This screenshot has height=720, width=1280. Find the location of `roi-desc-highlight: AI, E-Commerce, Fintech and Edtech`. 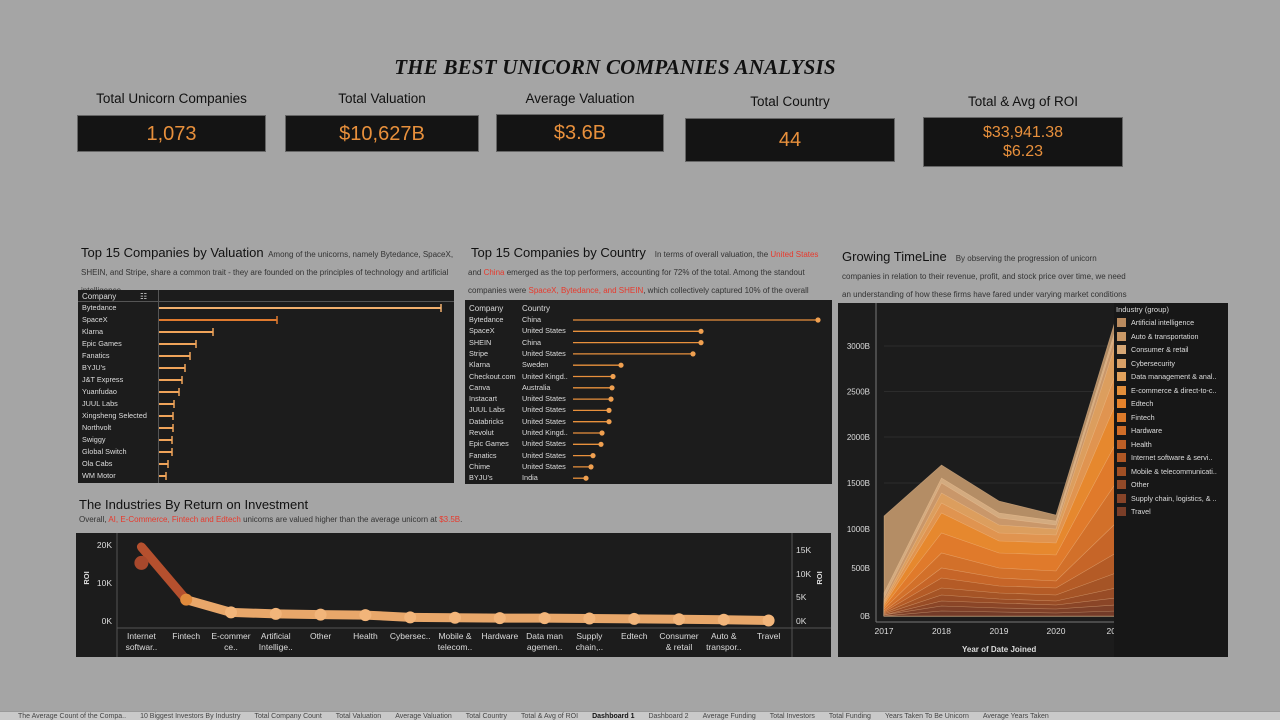

roi-desc-highlight: AI, E-Commerce, Fintech and Edtech is located at coordinates (174, 519).